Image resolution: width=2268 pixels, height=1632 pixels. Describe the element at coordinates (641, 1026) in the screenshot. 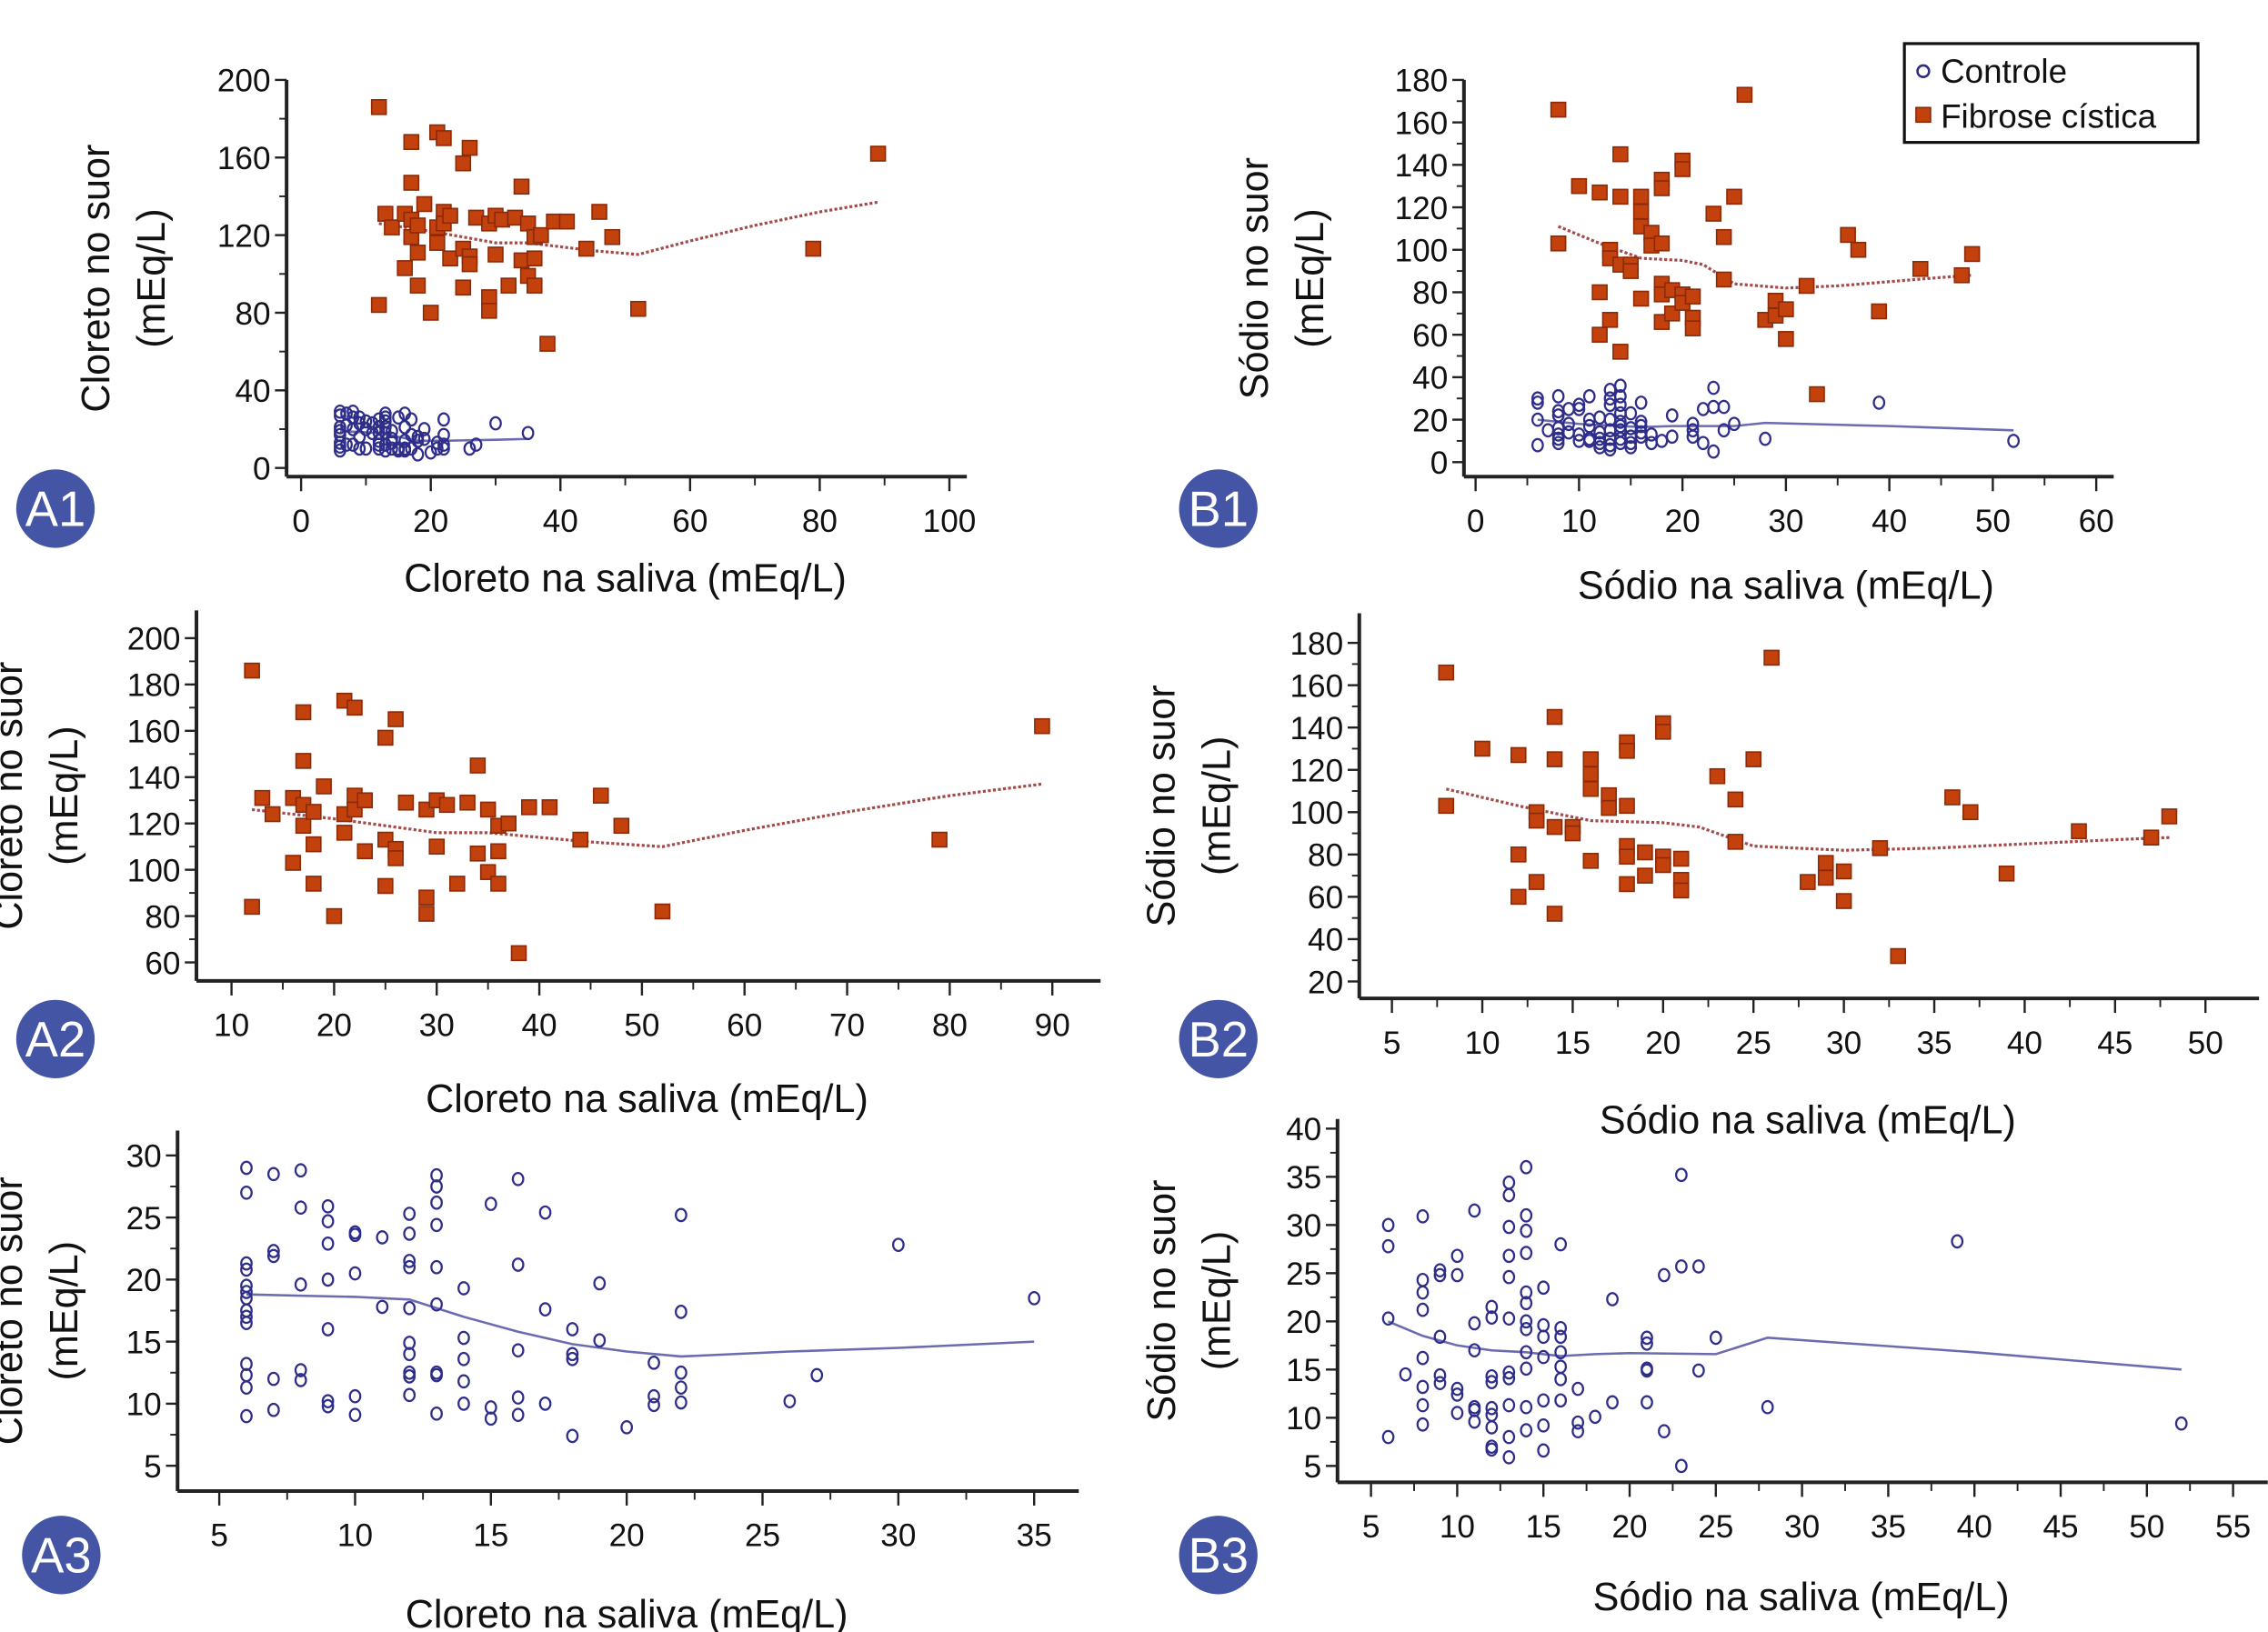

I see `x-tick-label: 50` at that location.